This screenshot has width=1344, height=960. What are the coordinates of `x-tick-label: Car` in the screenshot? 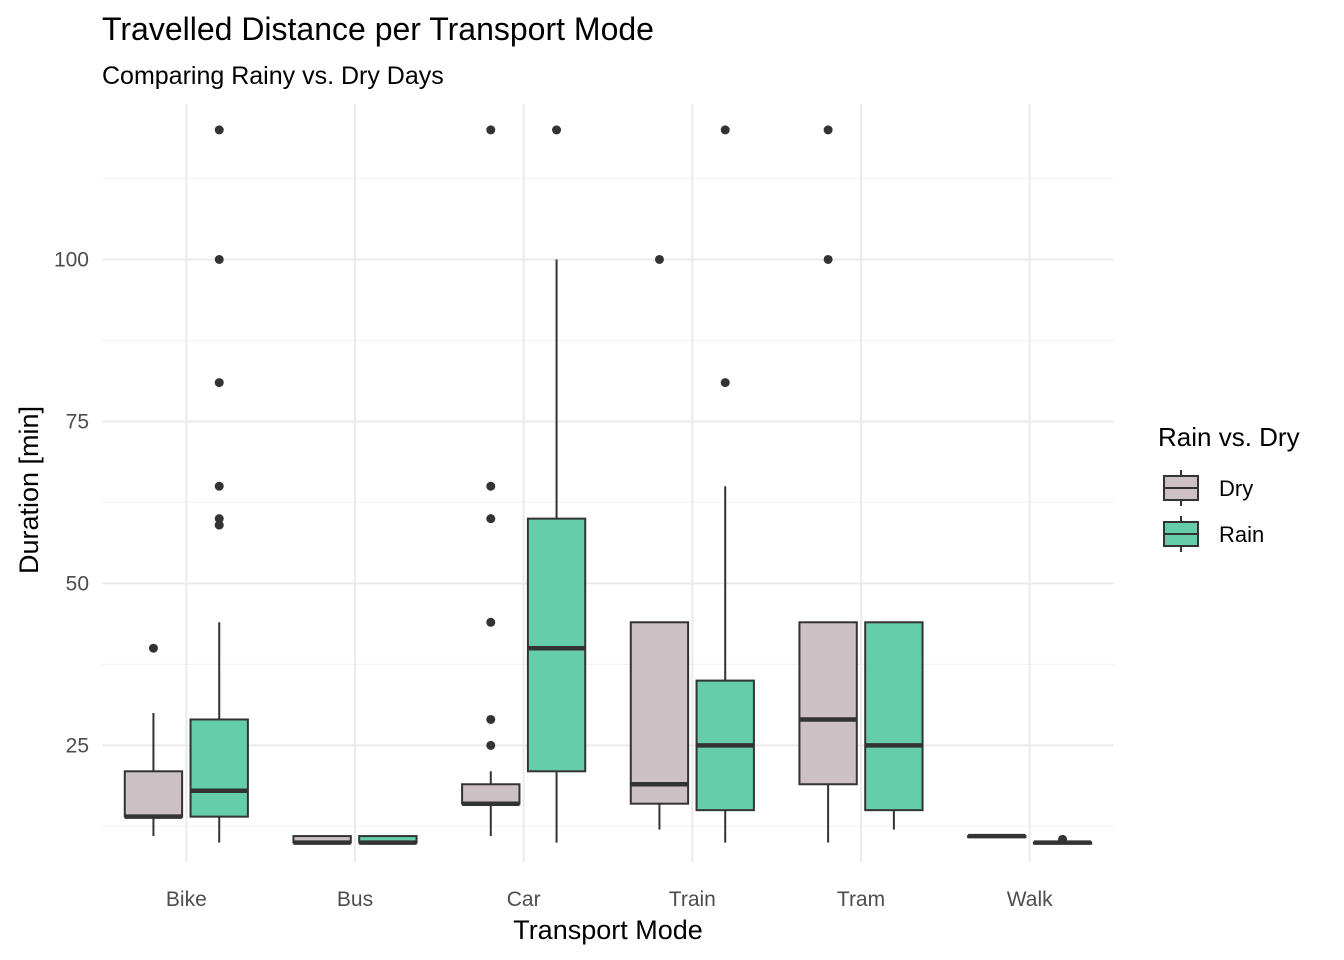 It's located at (524, 899).